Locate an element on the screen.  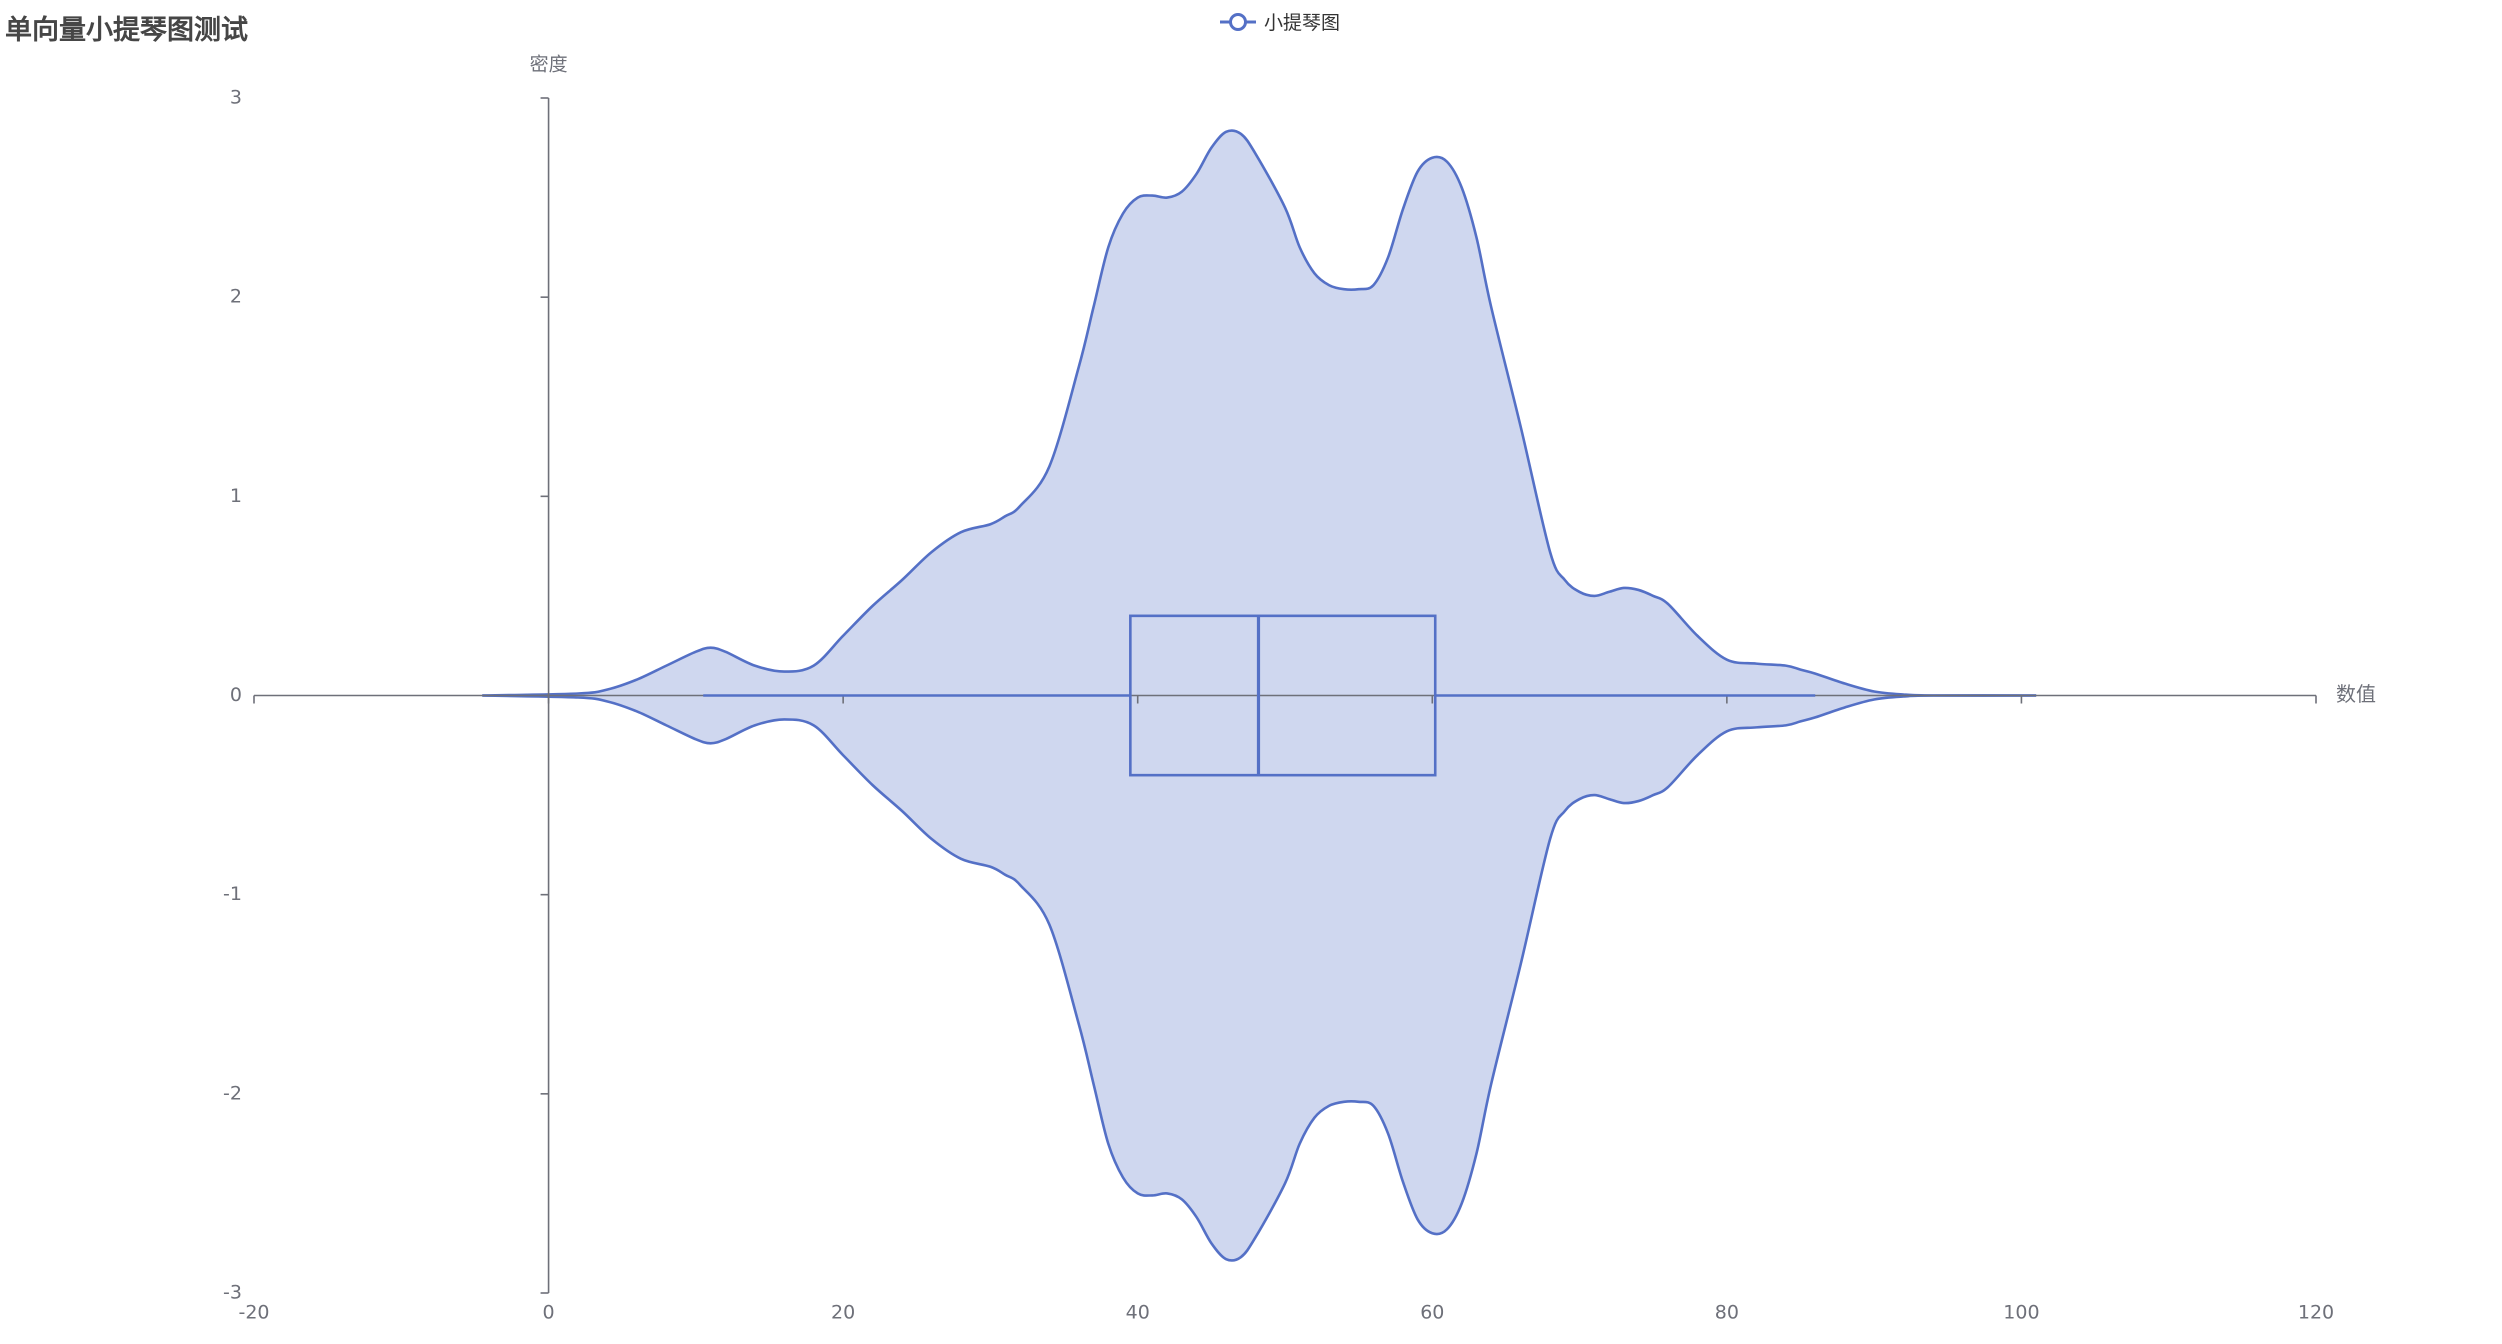
x-tick-label: 0 is located at coordinates (549, 1313).